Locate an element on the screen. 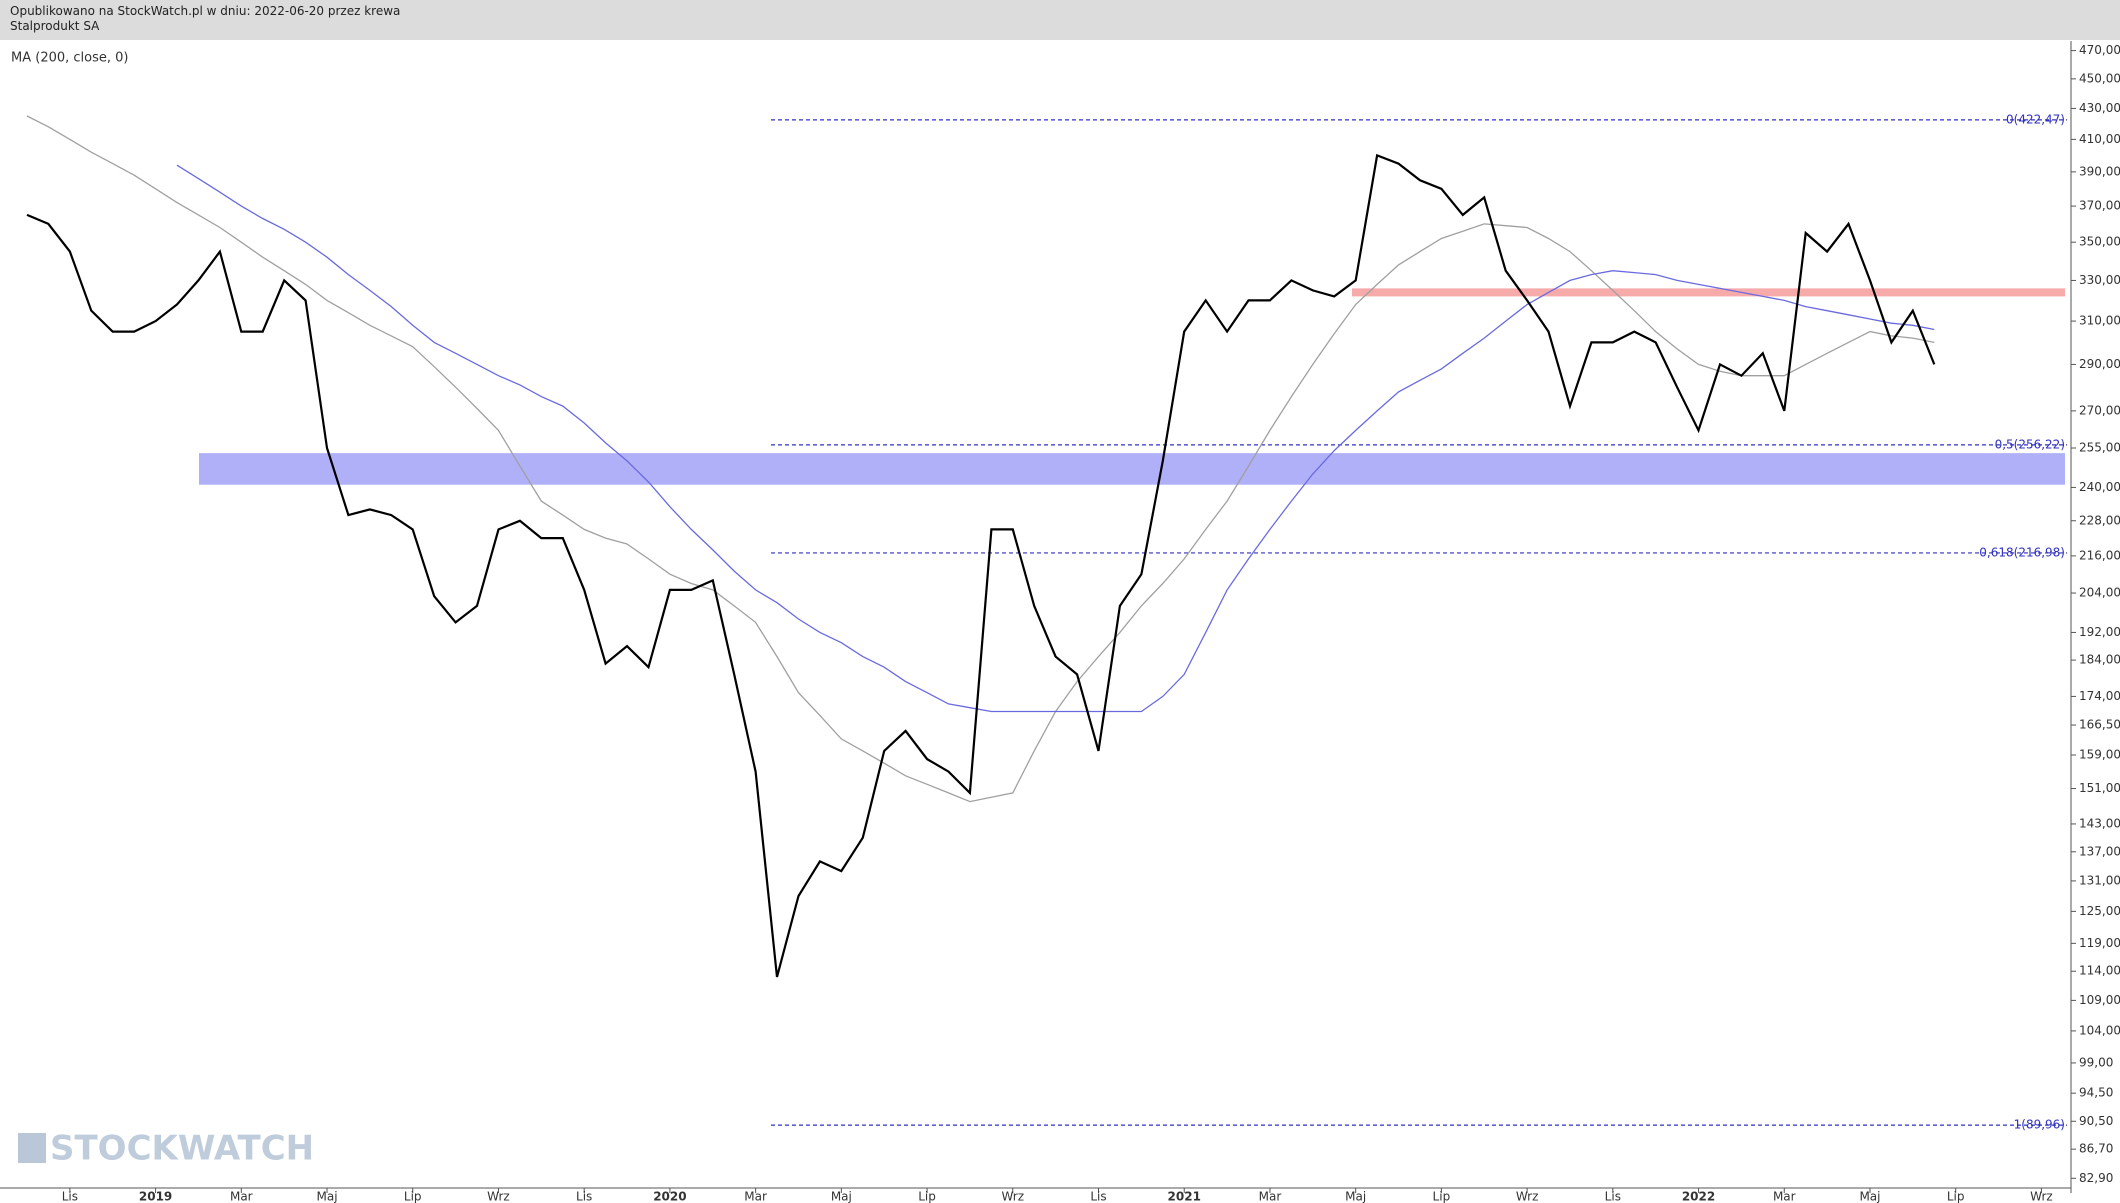 The image size is (2120, 1203). y-tick-label: 270,00 is located at coordinates (2099, 410).